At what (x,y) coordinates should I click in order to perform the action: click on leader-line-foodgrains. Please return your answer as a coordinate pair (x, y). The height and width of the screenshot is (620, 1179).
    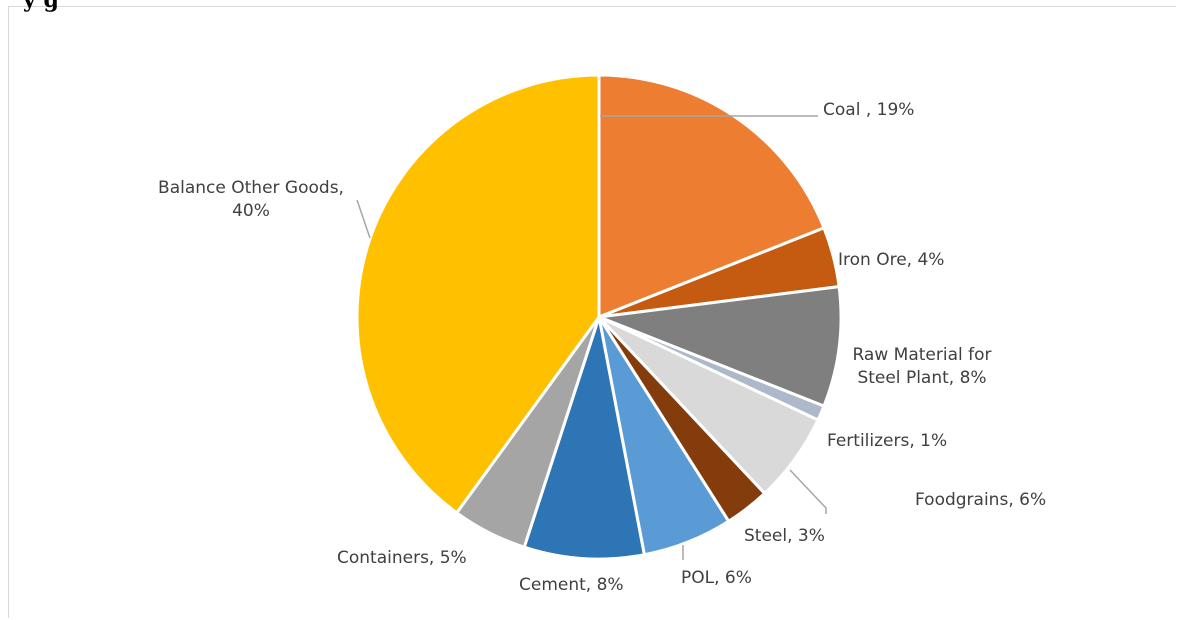
    Looking at the image, I should click on (808, 491).